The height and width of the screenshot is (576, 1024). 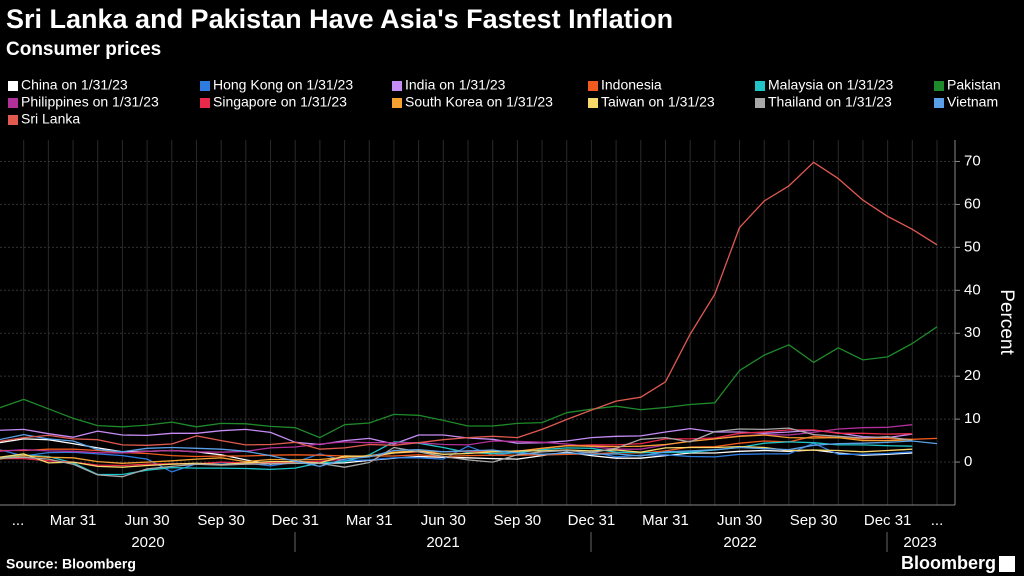 What do you see at coordinates (974, 85) in the screenshot?
I see `legend-label: Pakistan` at bounding box center [974, 85].